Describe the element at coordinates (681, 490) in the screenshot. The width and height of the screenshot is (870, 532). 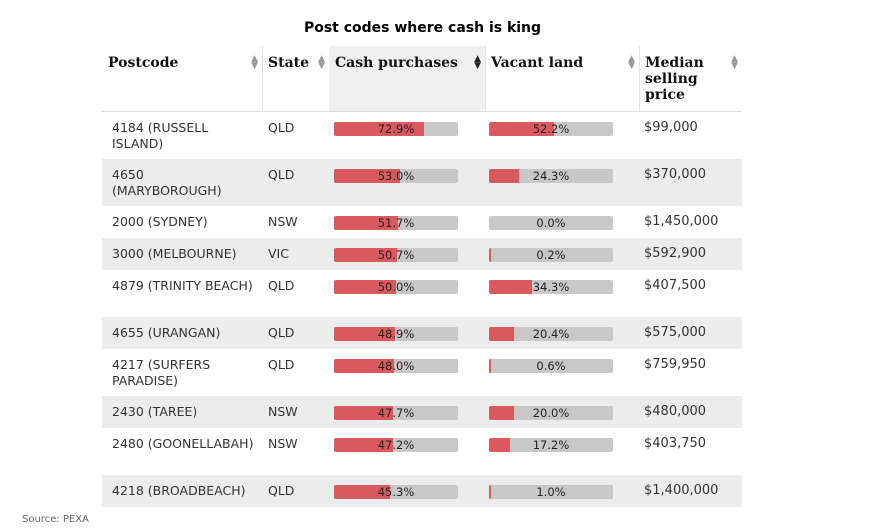
I see `median-price-cell: $1,400,000` at that location.